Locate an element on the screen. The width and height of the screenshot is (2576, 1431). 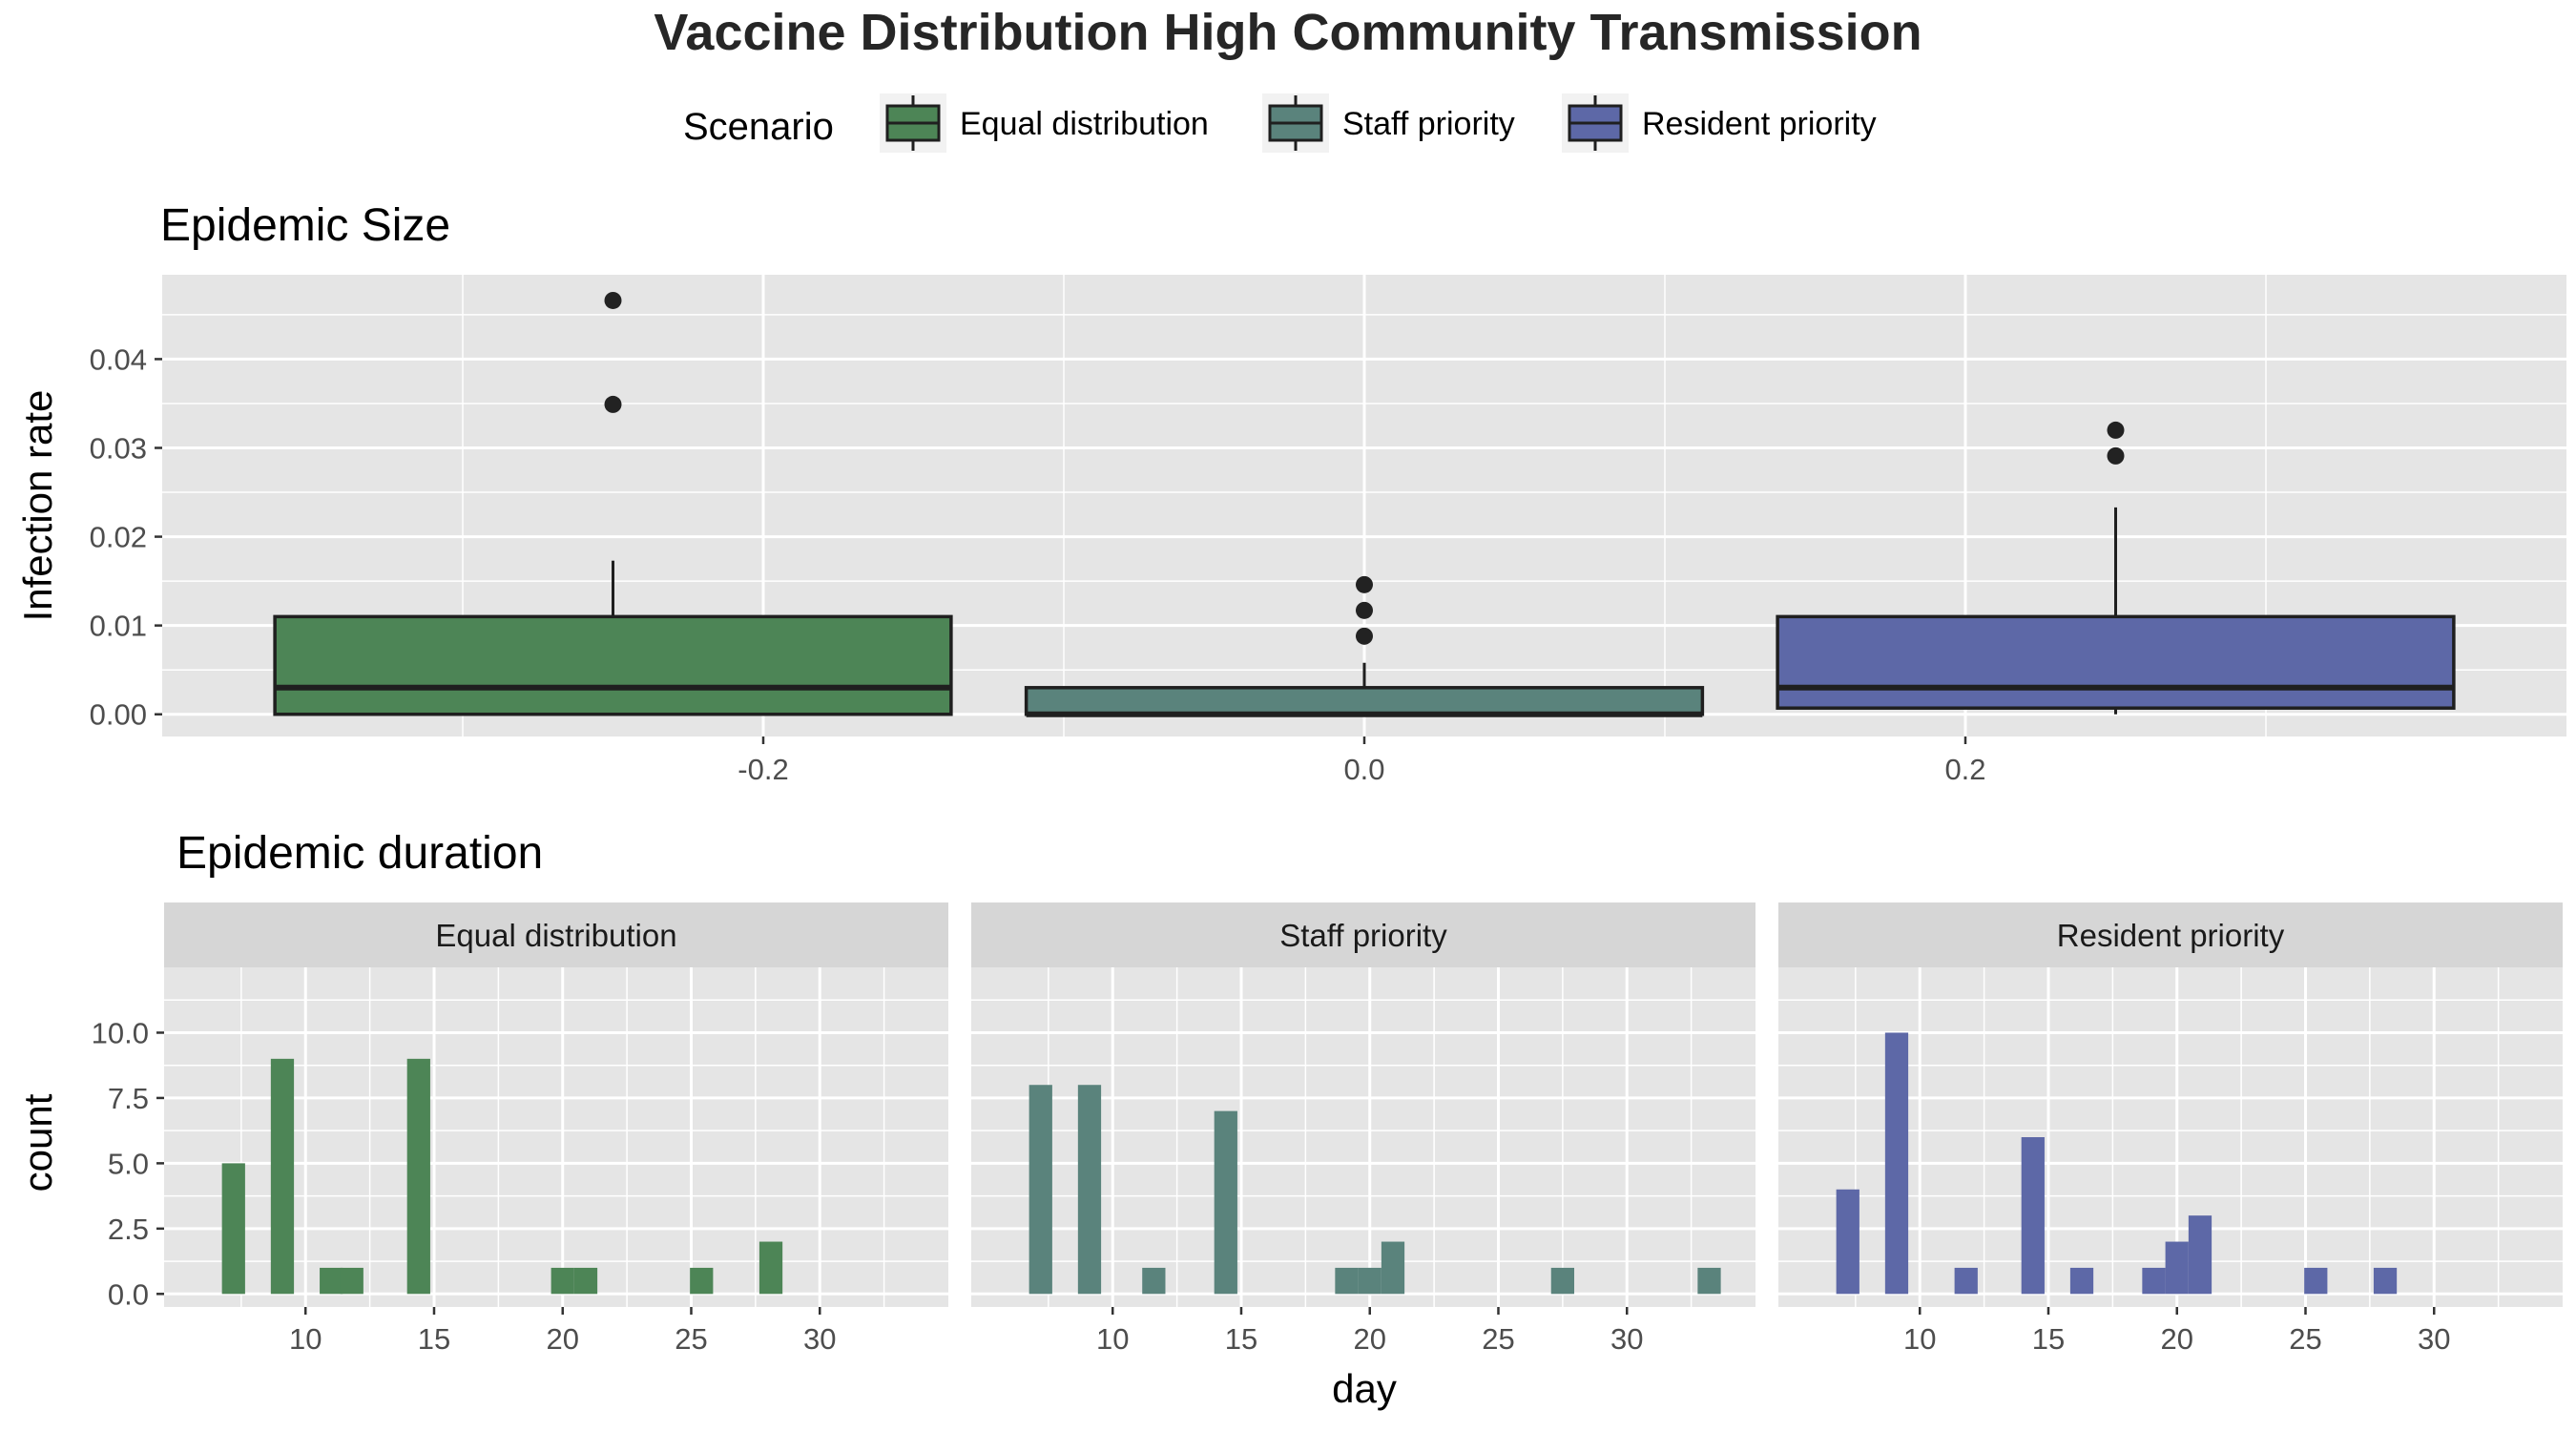
x-tick-label: 0.0 is located at coordinates (1363, 769).